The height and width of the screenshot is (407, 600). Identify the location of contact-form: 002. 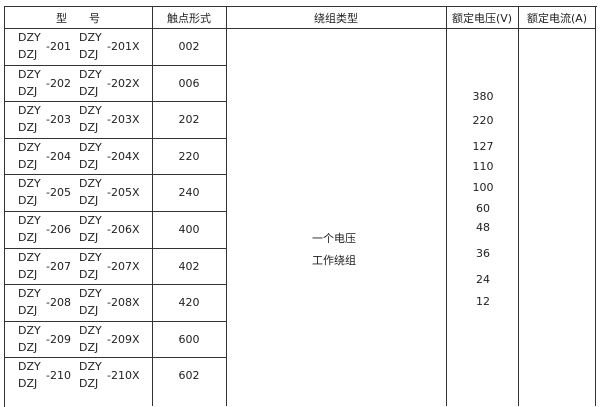
(189, 46).